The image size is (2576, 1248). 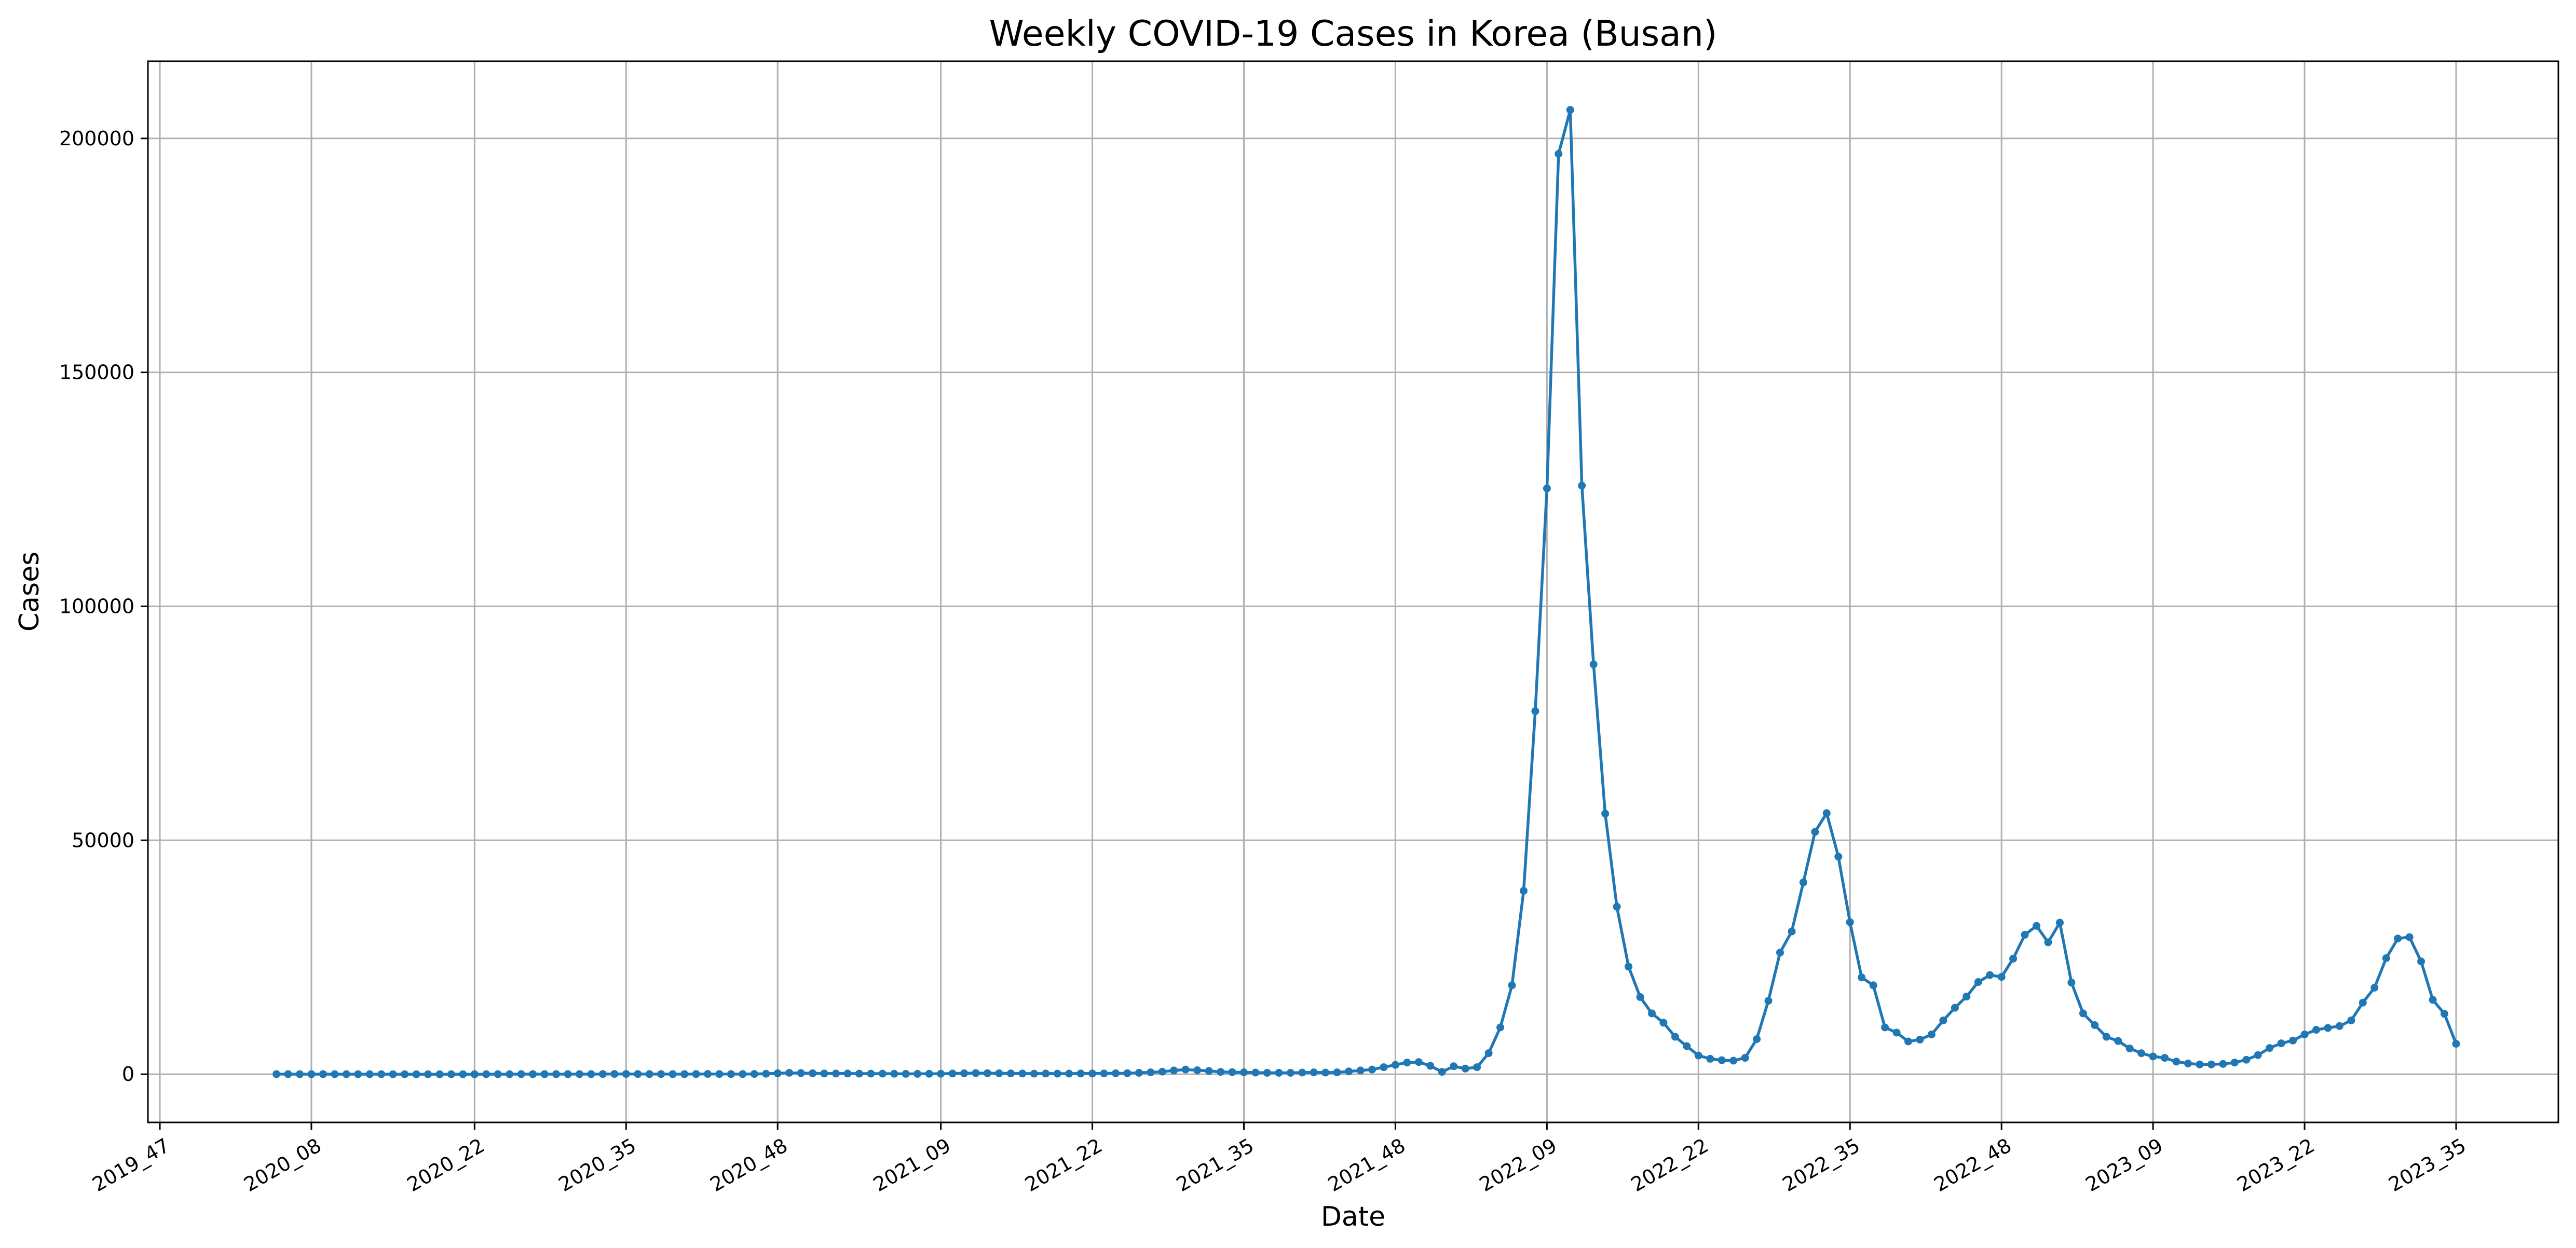 What do you see at coordinates (1353, 1216) in the screenshot?
I see `x-axis-label: Date` at bounding box center [1353, 1216].